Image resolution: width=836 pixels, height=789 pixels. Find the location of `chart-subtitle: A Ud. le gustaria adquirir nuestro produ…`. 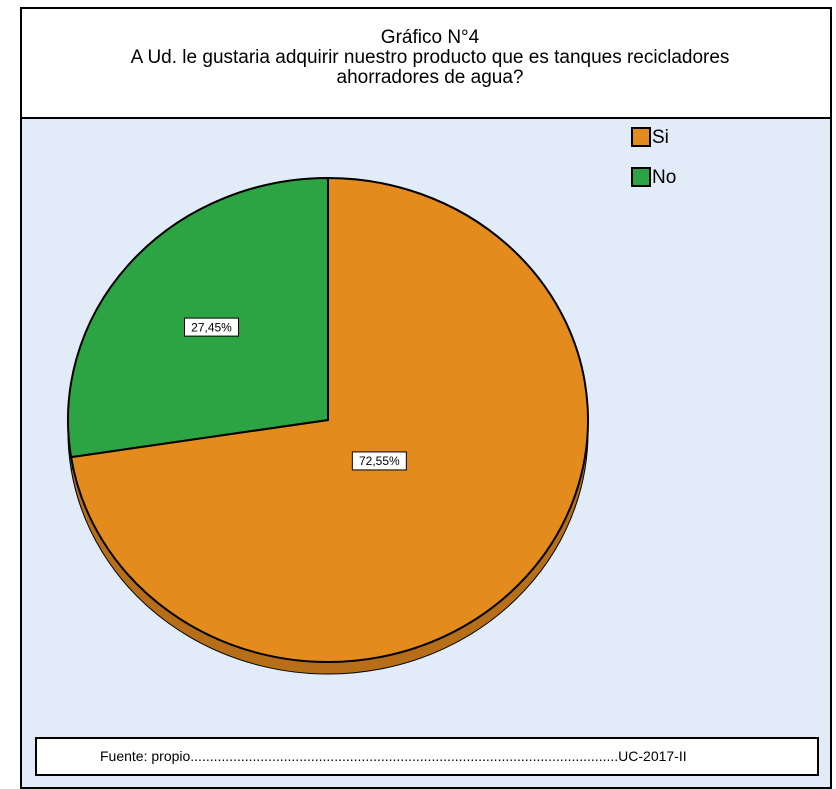

chart-subtitle: A Ud. le gustaria adquirir nuestro produ… is located at coordinates (430, 67).